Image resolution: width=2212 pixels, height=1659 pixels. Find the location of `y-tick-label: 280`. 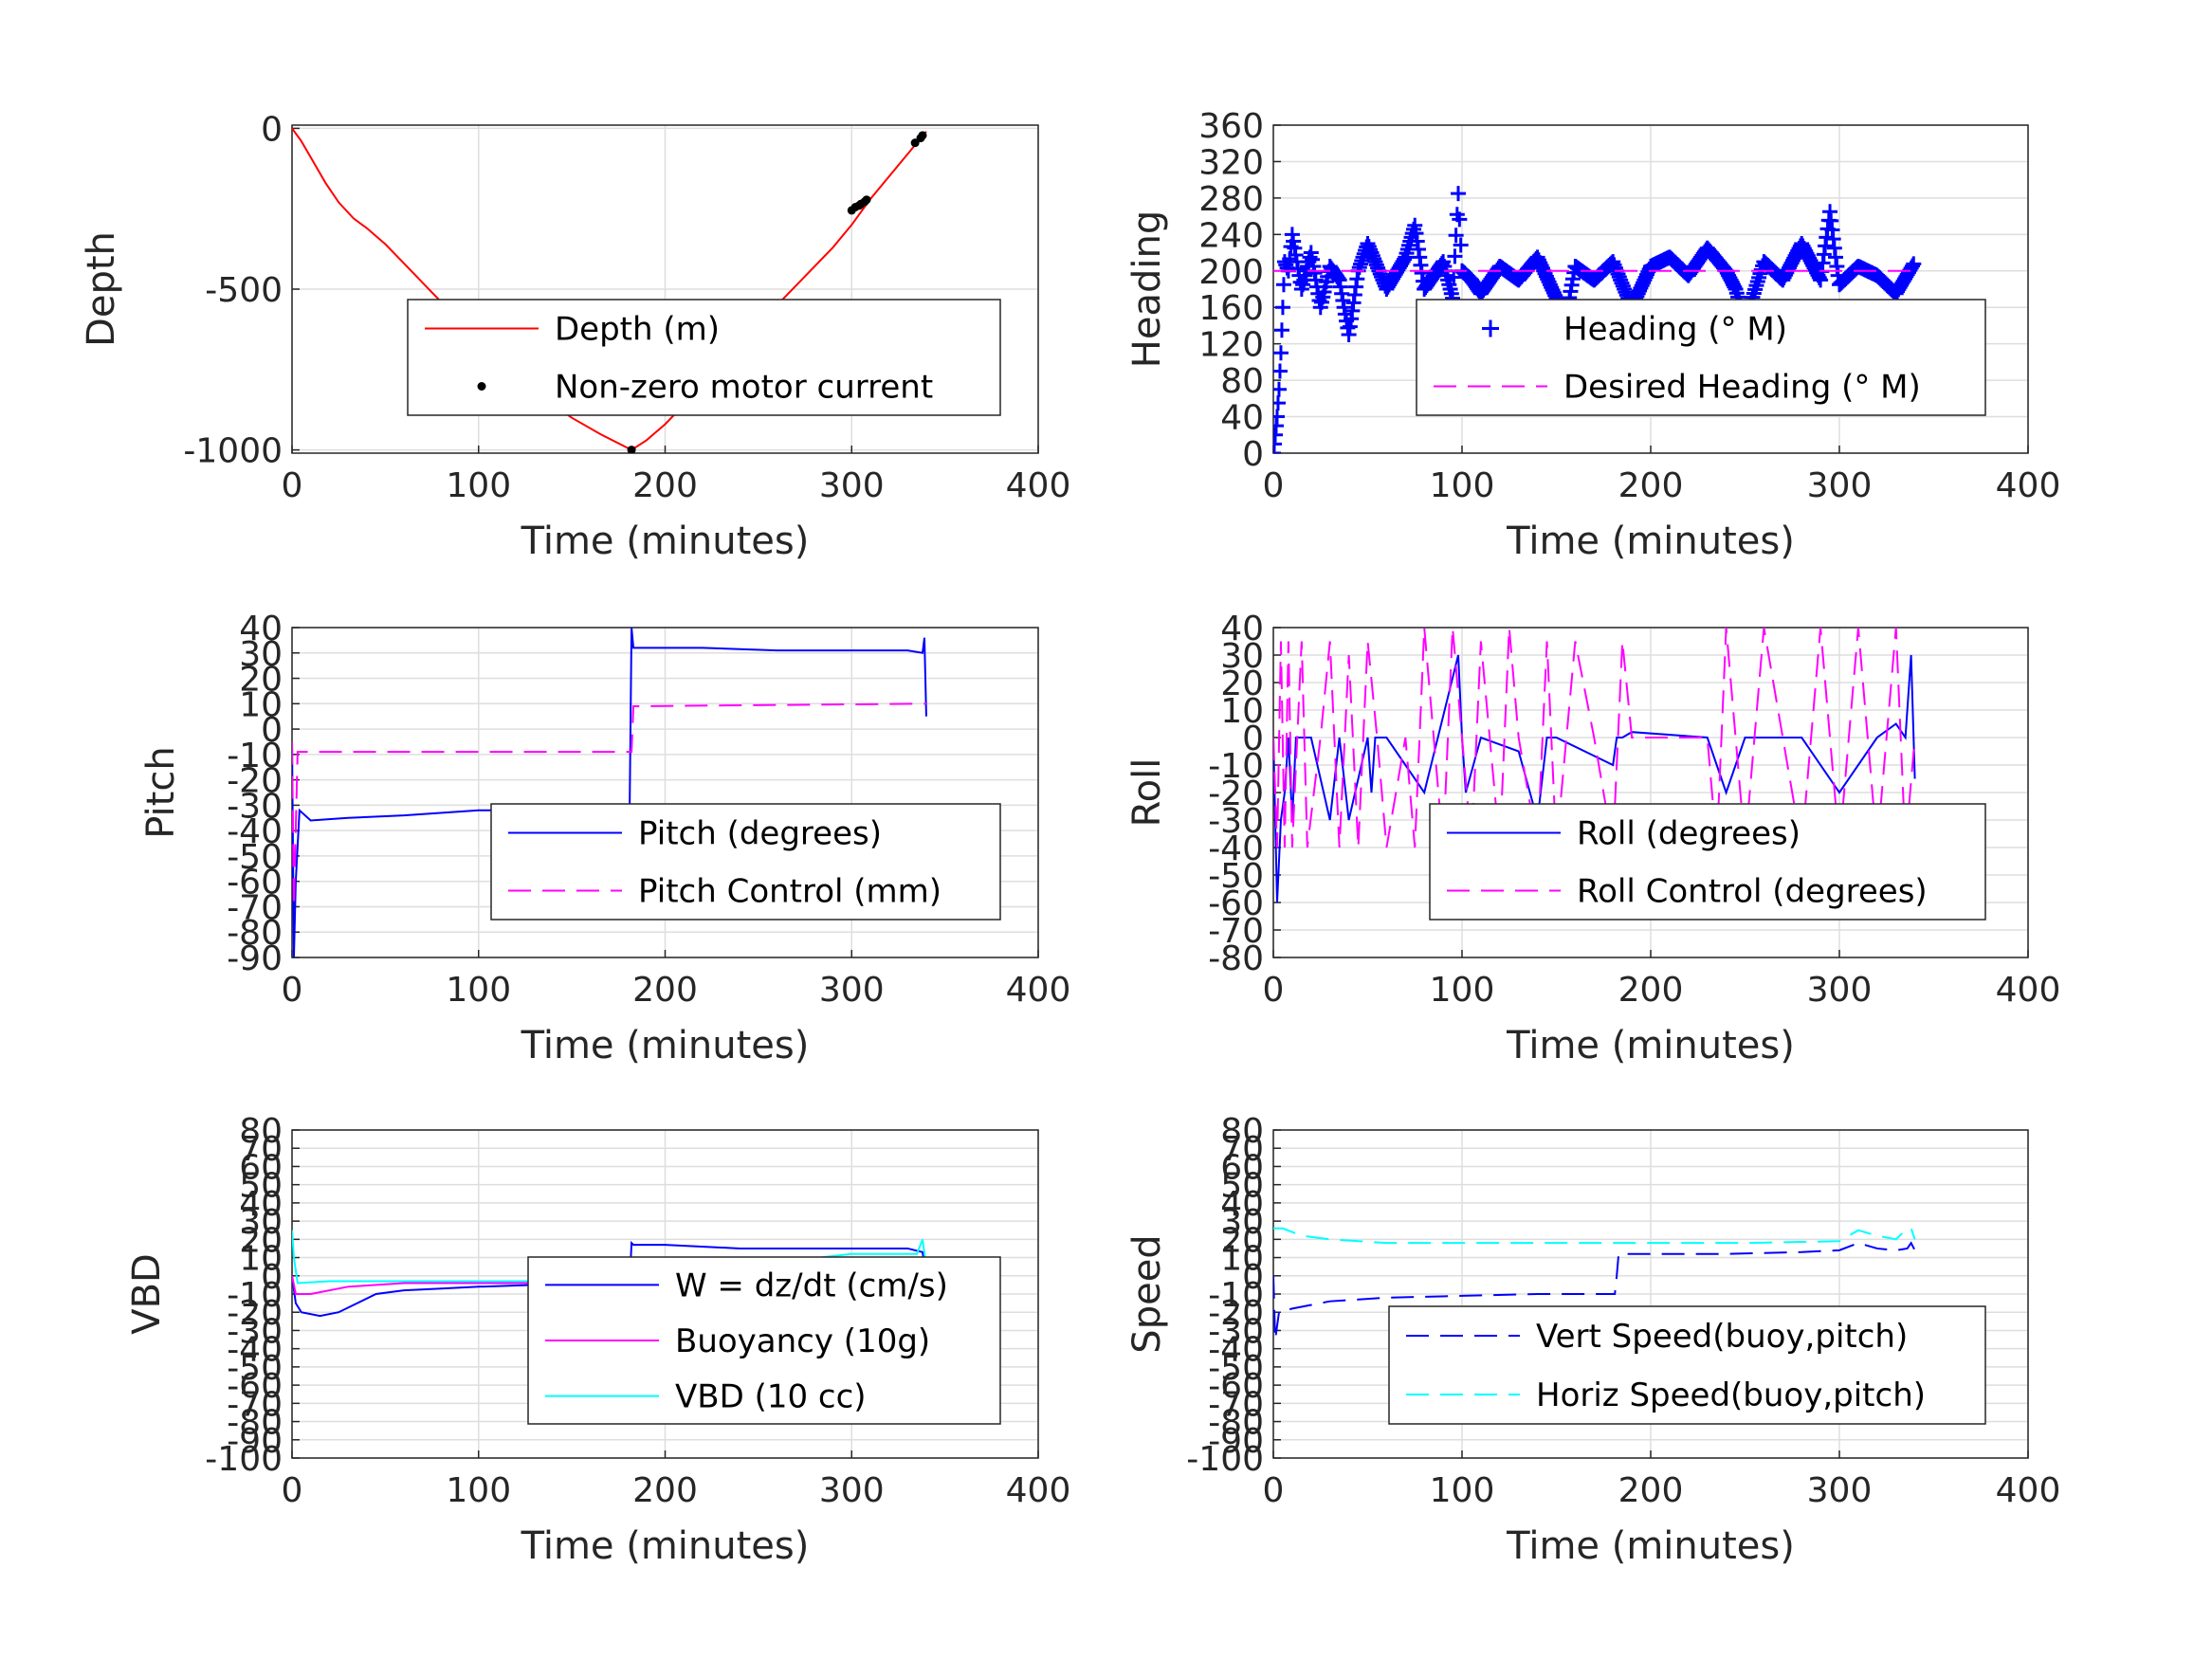

y-tick-label: 280 is located at coordinates (1231, 199).